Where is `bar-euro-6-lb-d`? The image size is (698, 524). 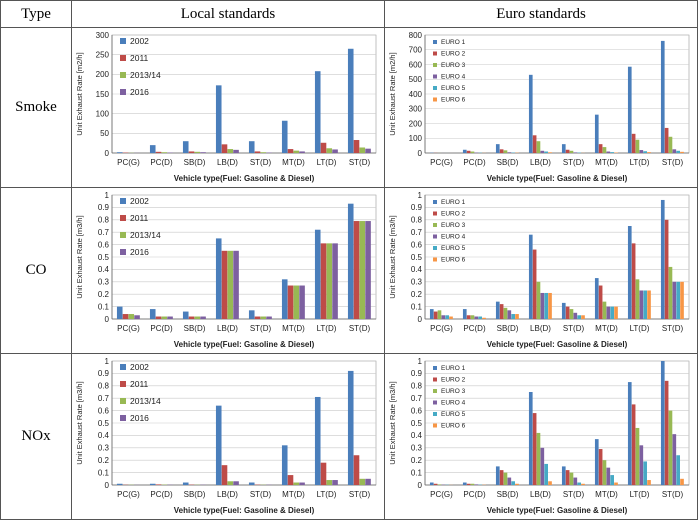 bar-euro-6-lb-d is located at coordinates (550, 305).